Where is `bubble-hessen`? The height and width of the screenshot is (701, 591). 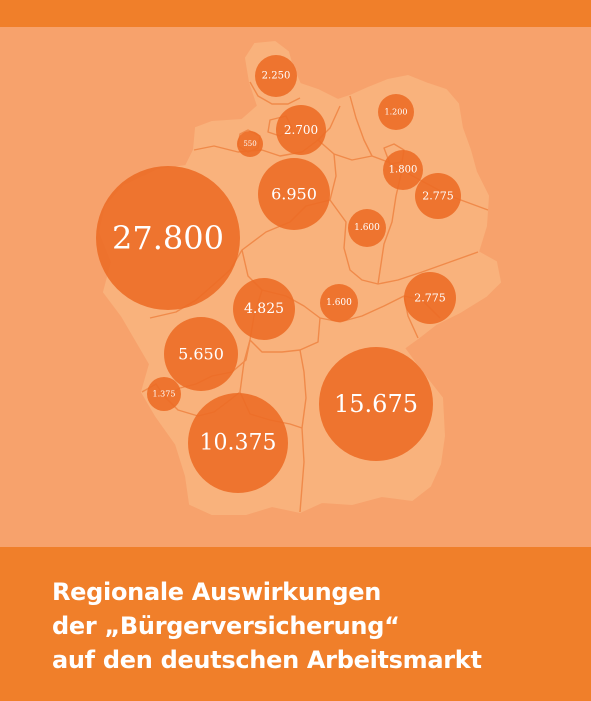 bubble-hessen is located at coordinates (264, 309).